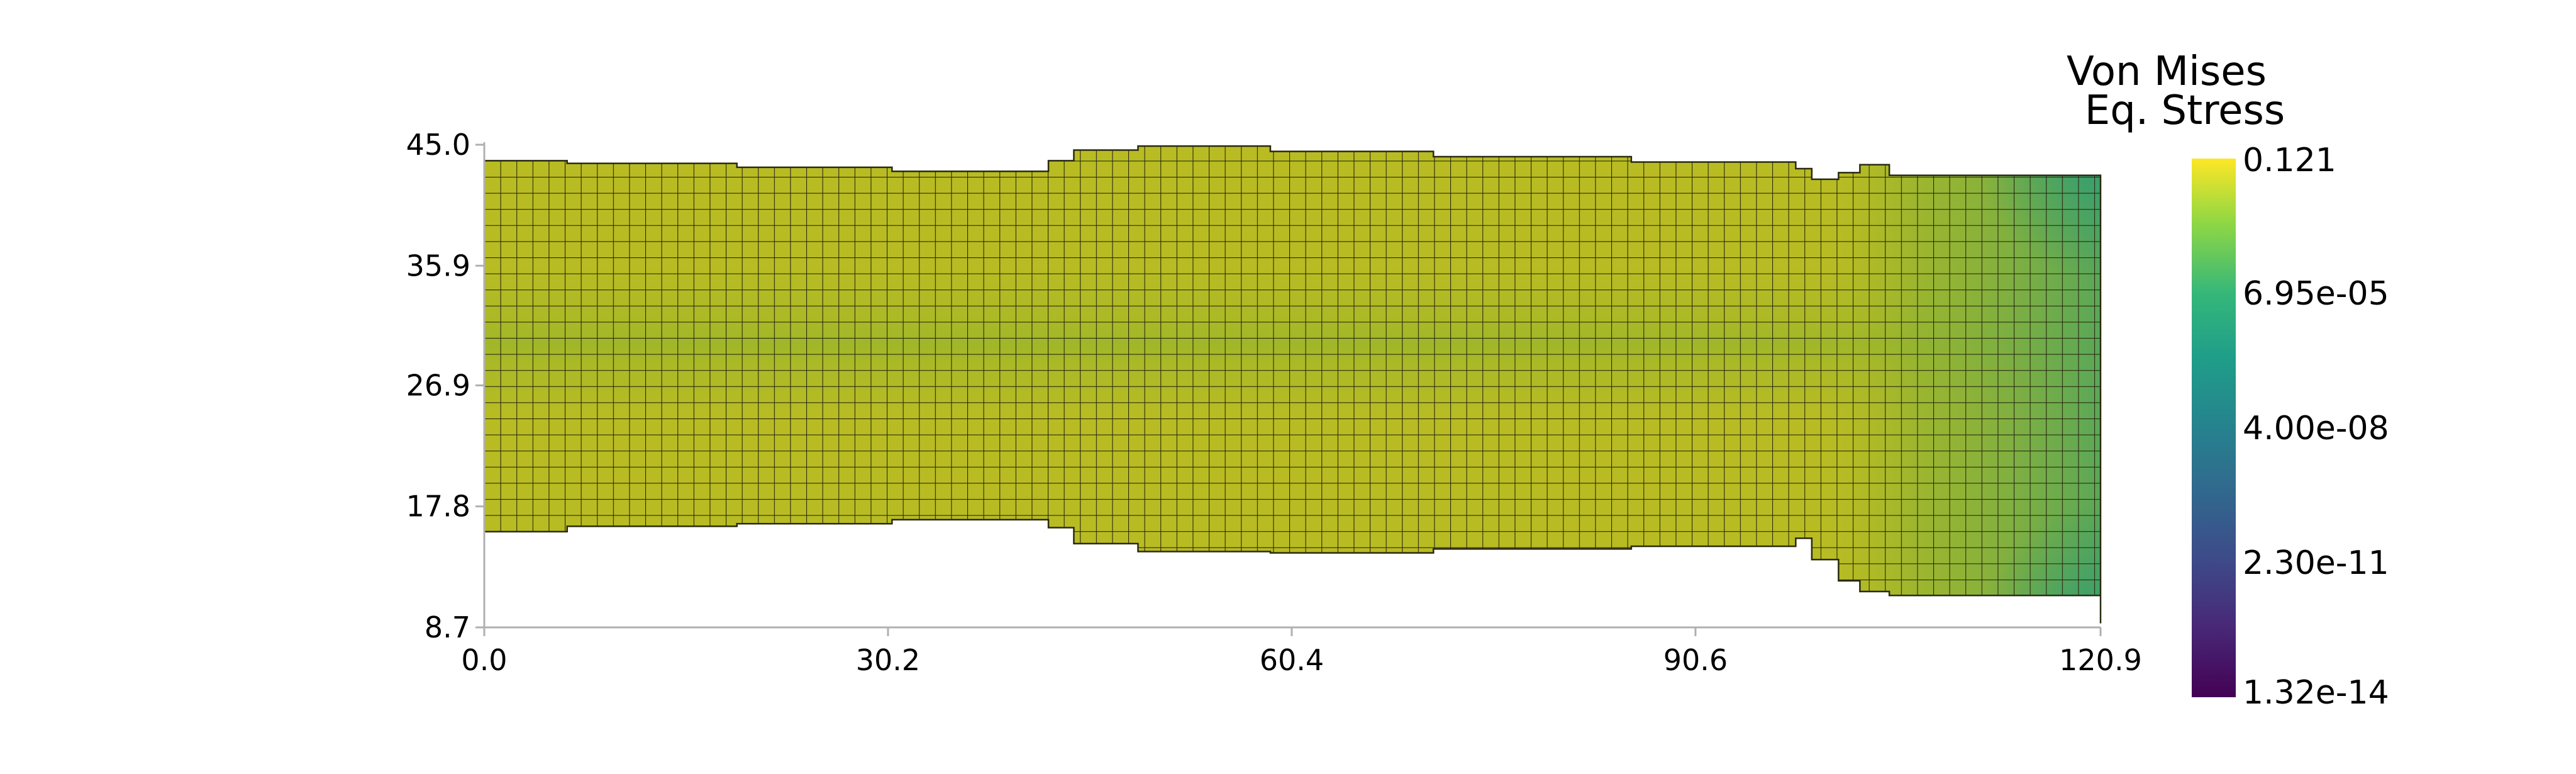 This screenshot has height=774, width=2576. I want to click on x-tick-label: 90.6, so click(1695, 660).